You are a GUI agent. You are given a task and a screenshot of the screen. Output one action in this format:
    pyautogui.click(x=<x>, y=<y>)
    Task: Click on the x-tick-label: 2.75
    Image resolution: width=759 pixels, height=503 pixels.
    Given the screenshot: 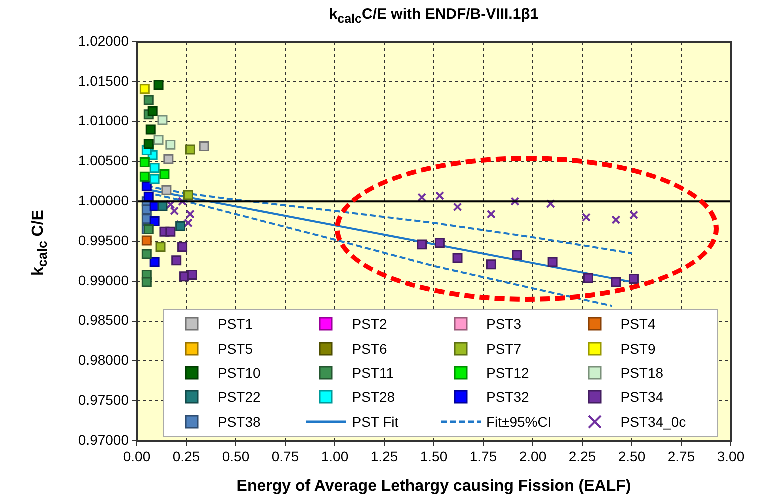 What is the action you would take?
    pyautogui.click(x=682, y=456)
    